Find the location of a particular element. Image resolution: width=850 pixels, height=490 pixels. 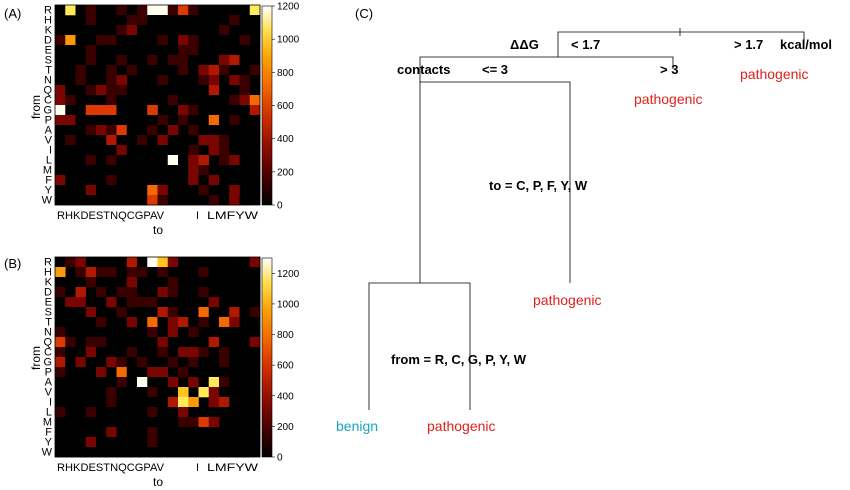

tree-edge-to is located at coordinates (495, 182).